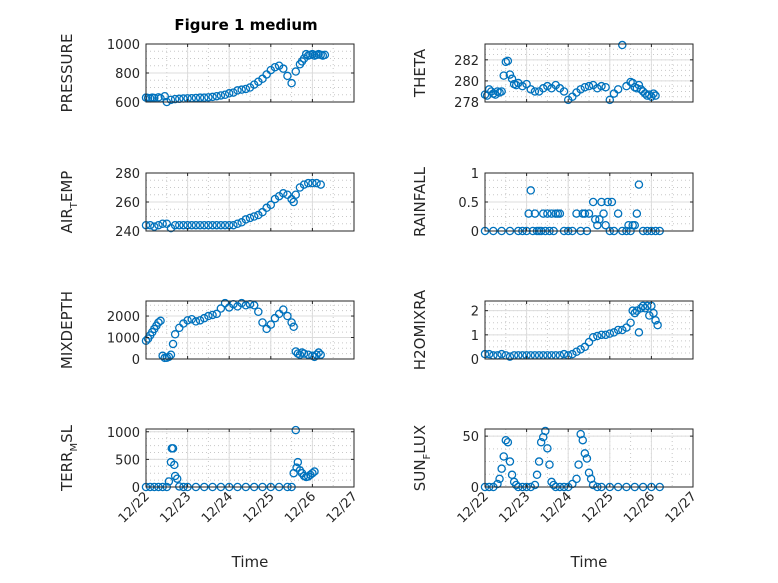  Describe the element at coordinates (420, 329) in the screenshot. I see `y-axis-label: H2OMIXRA` at that location.